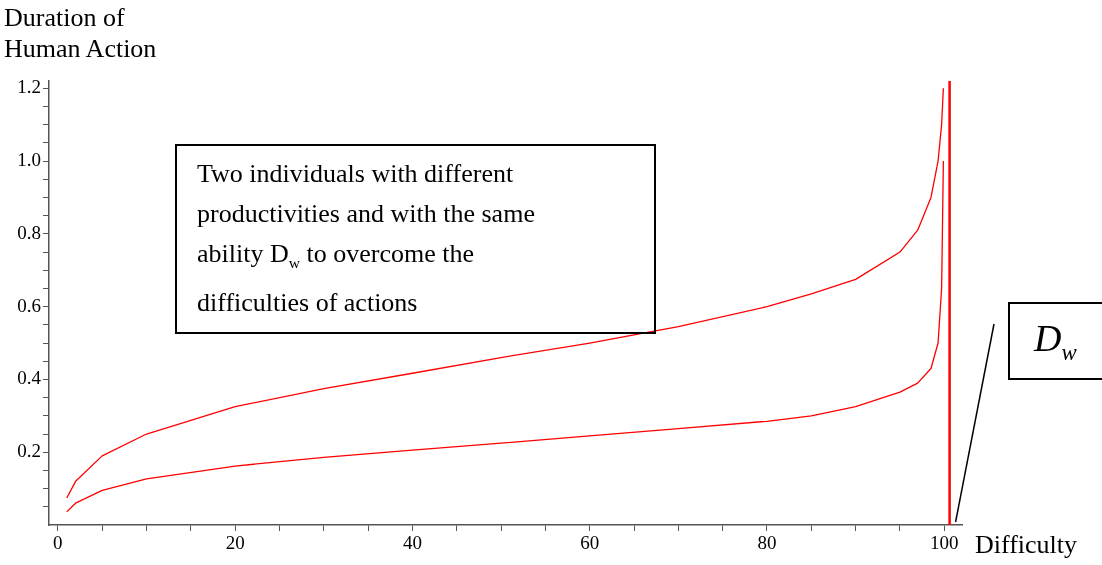 Image resolution: width=1102 pixels, height=565 pixels. I want to click on y-tick-label: 1.0, so click(29, 160).